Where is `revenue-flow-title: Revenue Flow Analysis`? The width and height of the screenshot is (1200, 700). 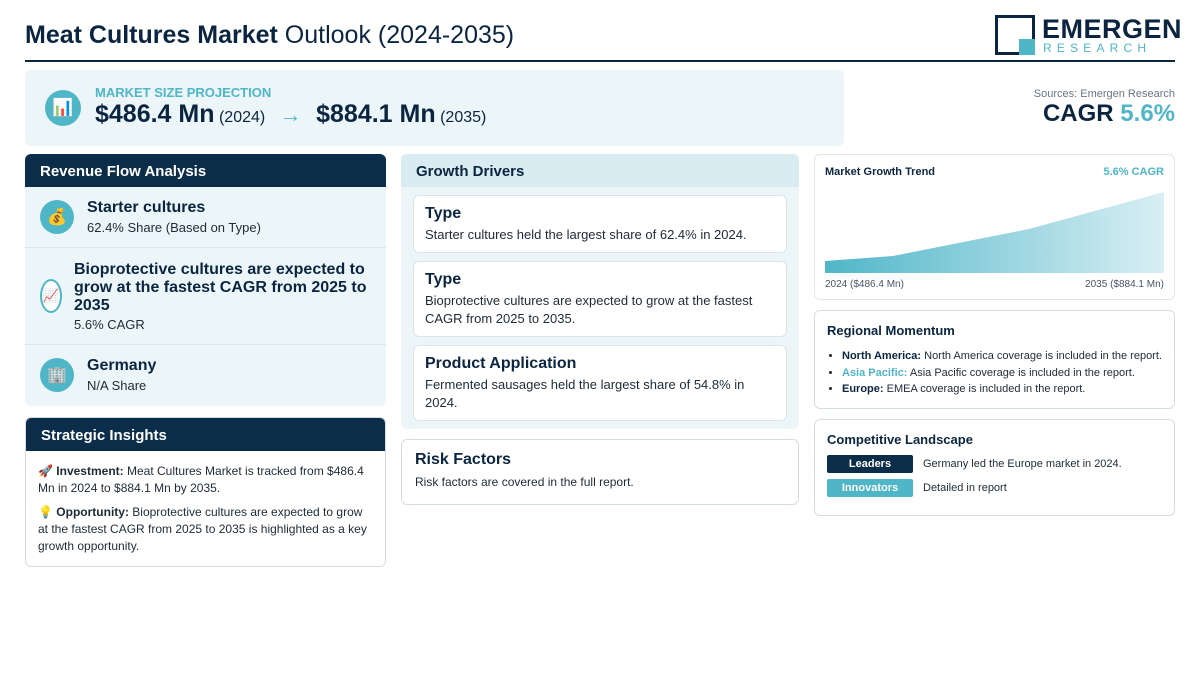
revenue-flow-title: Revenue Flow Analysis is located at coordinates (205, 170).